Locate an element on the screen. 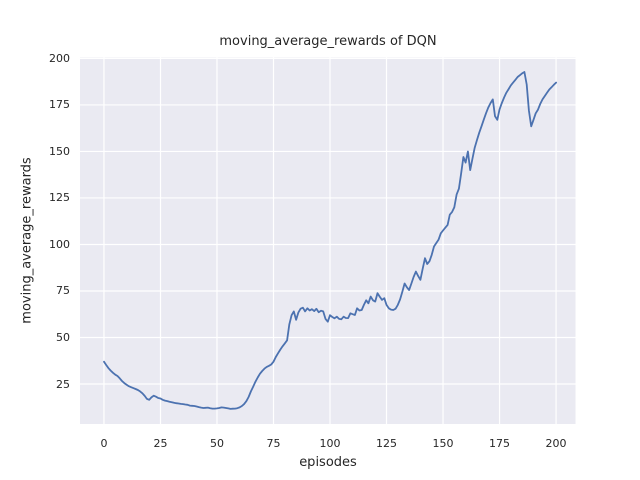 This screenshot has width=640, height=480. chart-title: moving_average_rewards of DQN is located at coordinates (328, 41).